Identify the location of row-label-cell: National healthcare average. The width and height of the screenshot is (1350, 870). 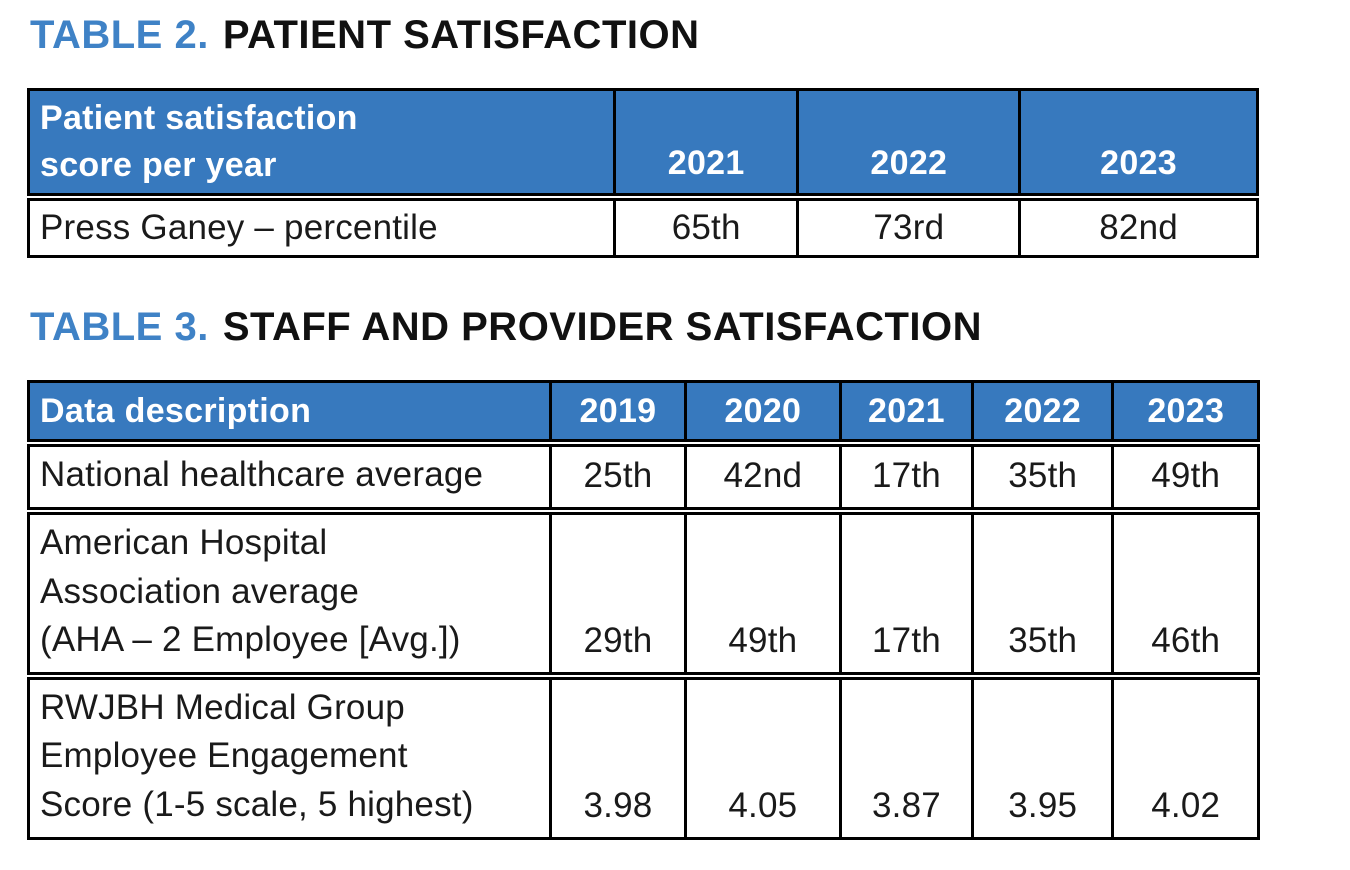
(290, 477).